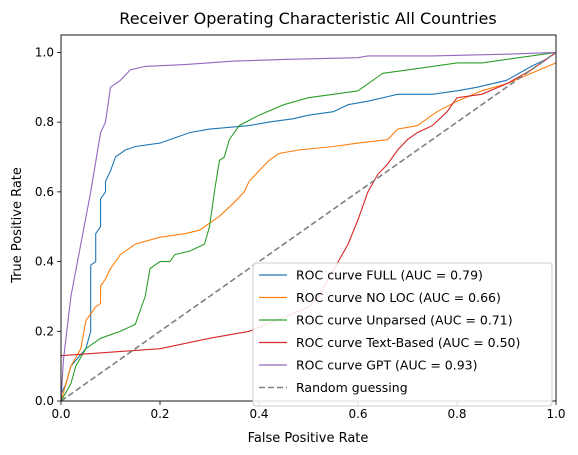 The height and width of the screenshot is (455, 578). I want to click on y-tick-label-4: 0.8, so click(44, 122).